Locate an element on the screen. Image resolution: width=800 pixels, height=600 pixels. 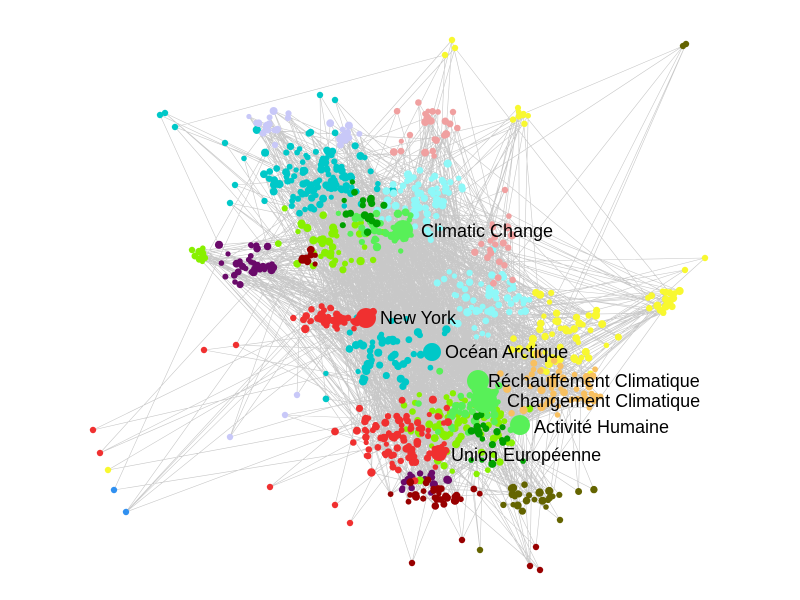
hub-label-rechauffement-climatique: Réchauffement Climatique is located at coordinates (594, 381).